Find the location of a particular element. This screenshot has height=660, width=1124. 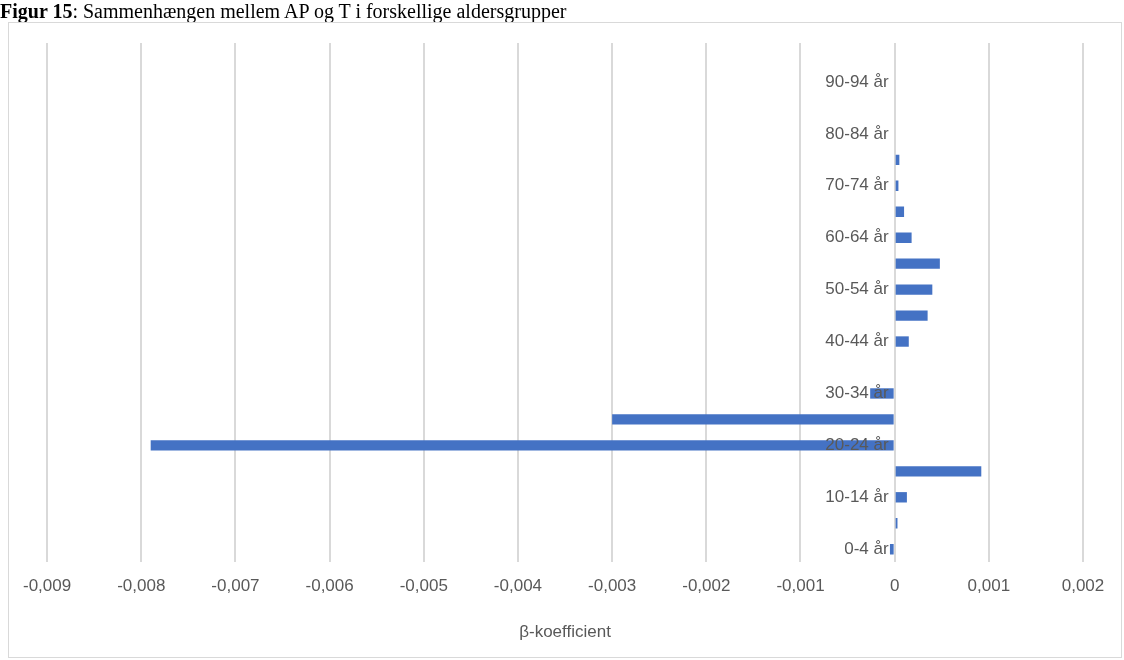

x-tick-label: -0,007 is located at coordinates (235, 586).